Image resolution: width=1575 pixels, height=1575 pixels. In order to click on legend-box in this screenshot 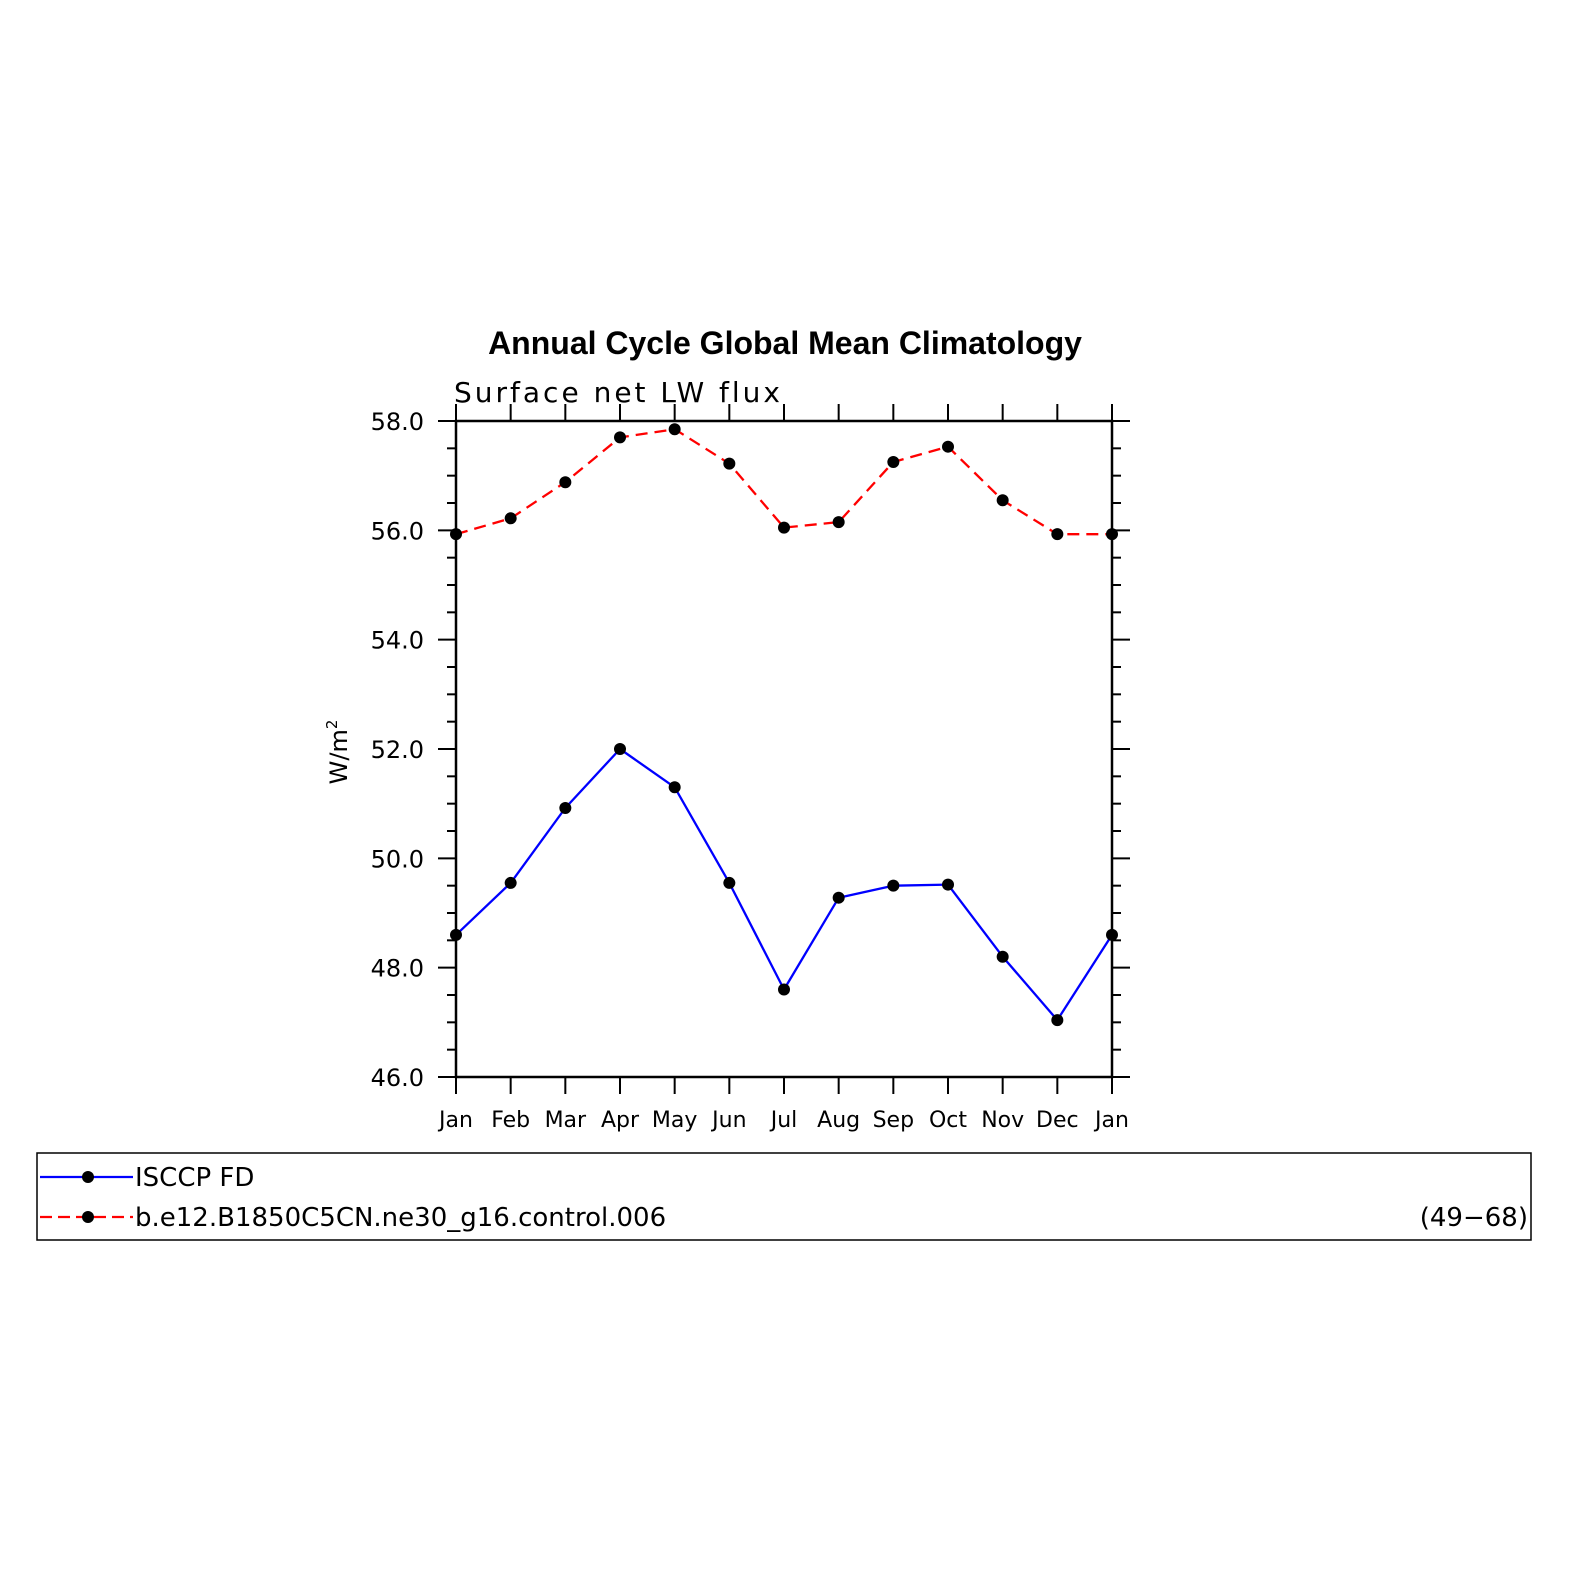, I will do `click(784, 1196)`.